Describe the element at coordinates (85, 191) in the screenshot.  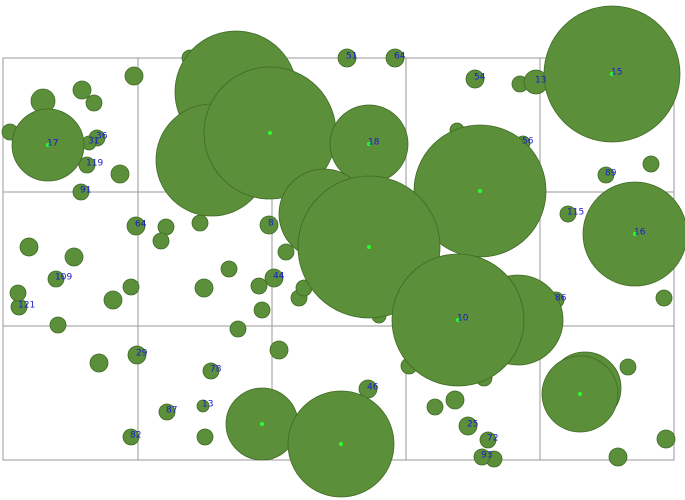
I see `bubble-label: 91` at that location.